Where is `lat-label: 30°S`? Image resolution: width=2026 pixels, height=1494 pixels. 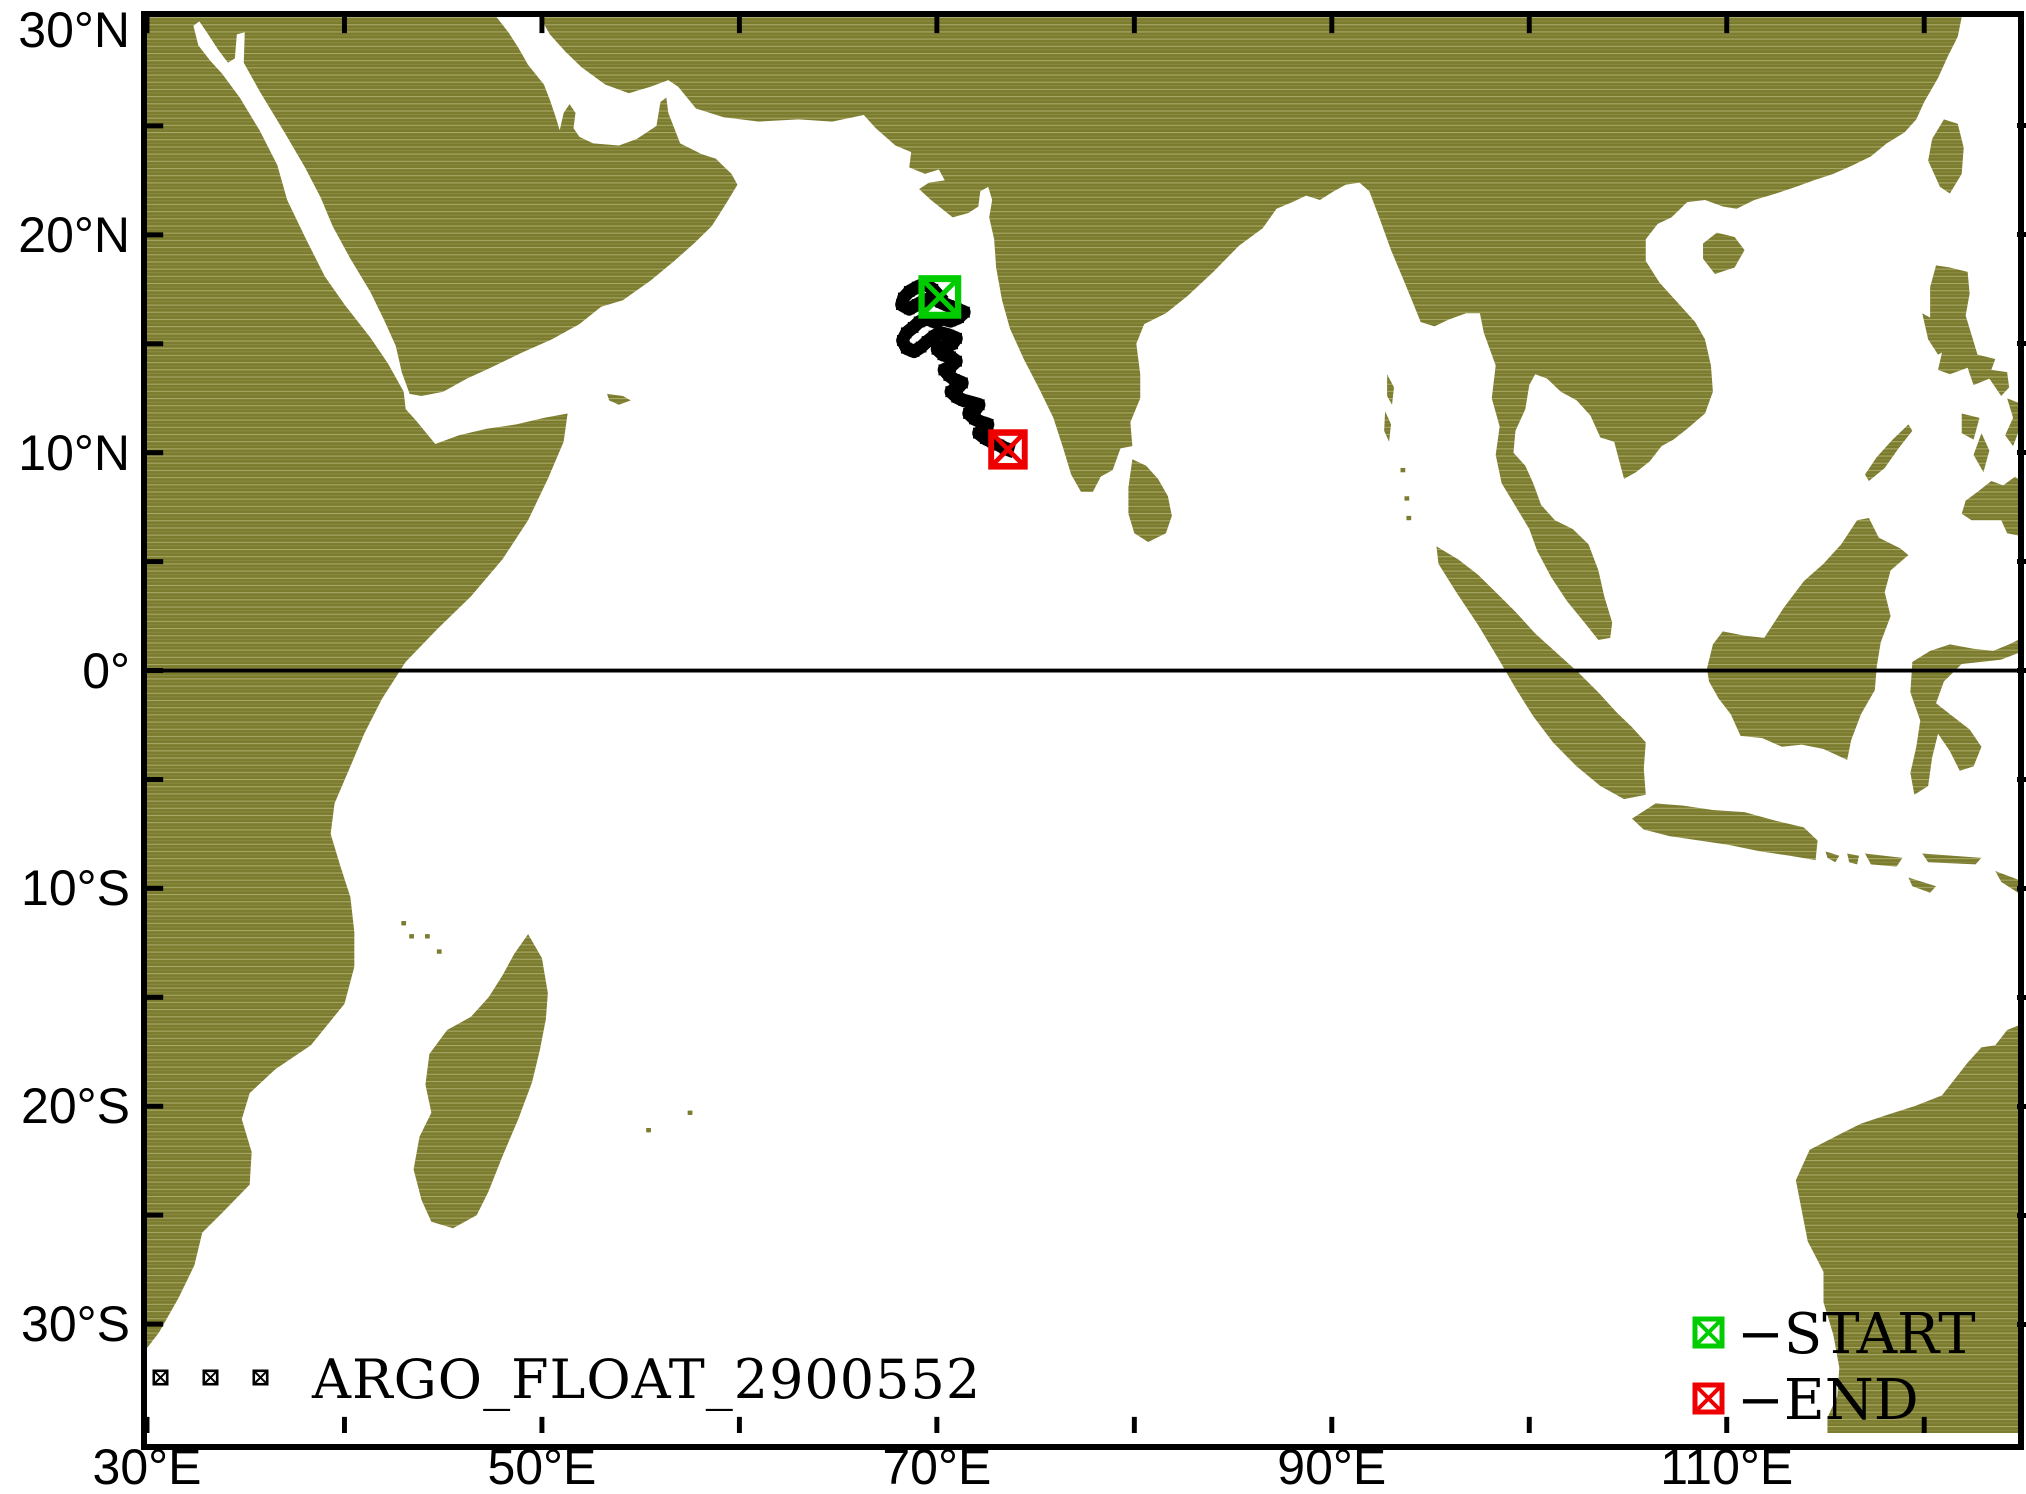 lat-label: 30°S is located at coordinates (75, 1324).